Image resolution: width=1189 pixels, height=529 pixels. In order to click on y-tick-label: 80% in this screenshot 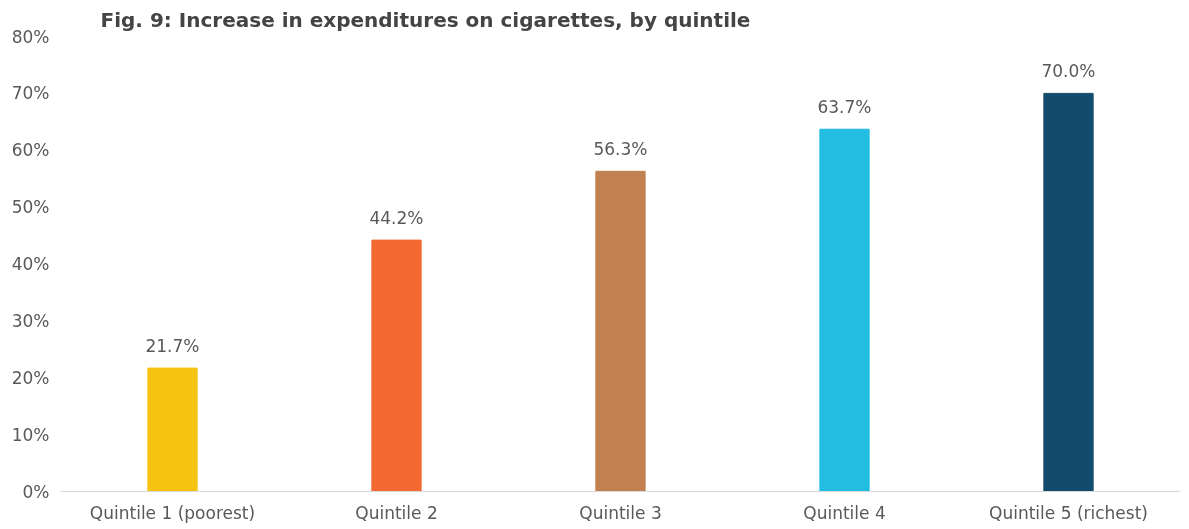, I will do `click(30, 36)`.